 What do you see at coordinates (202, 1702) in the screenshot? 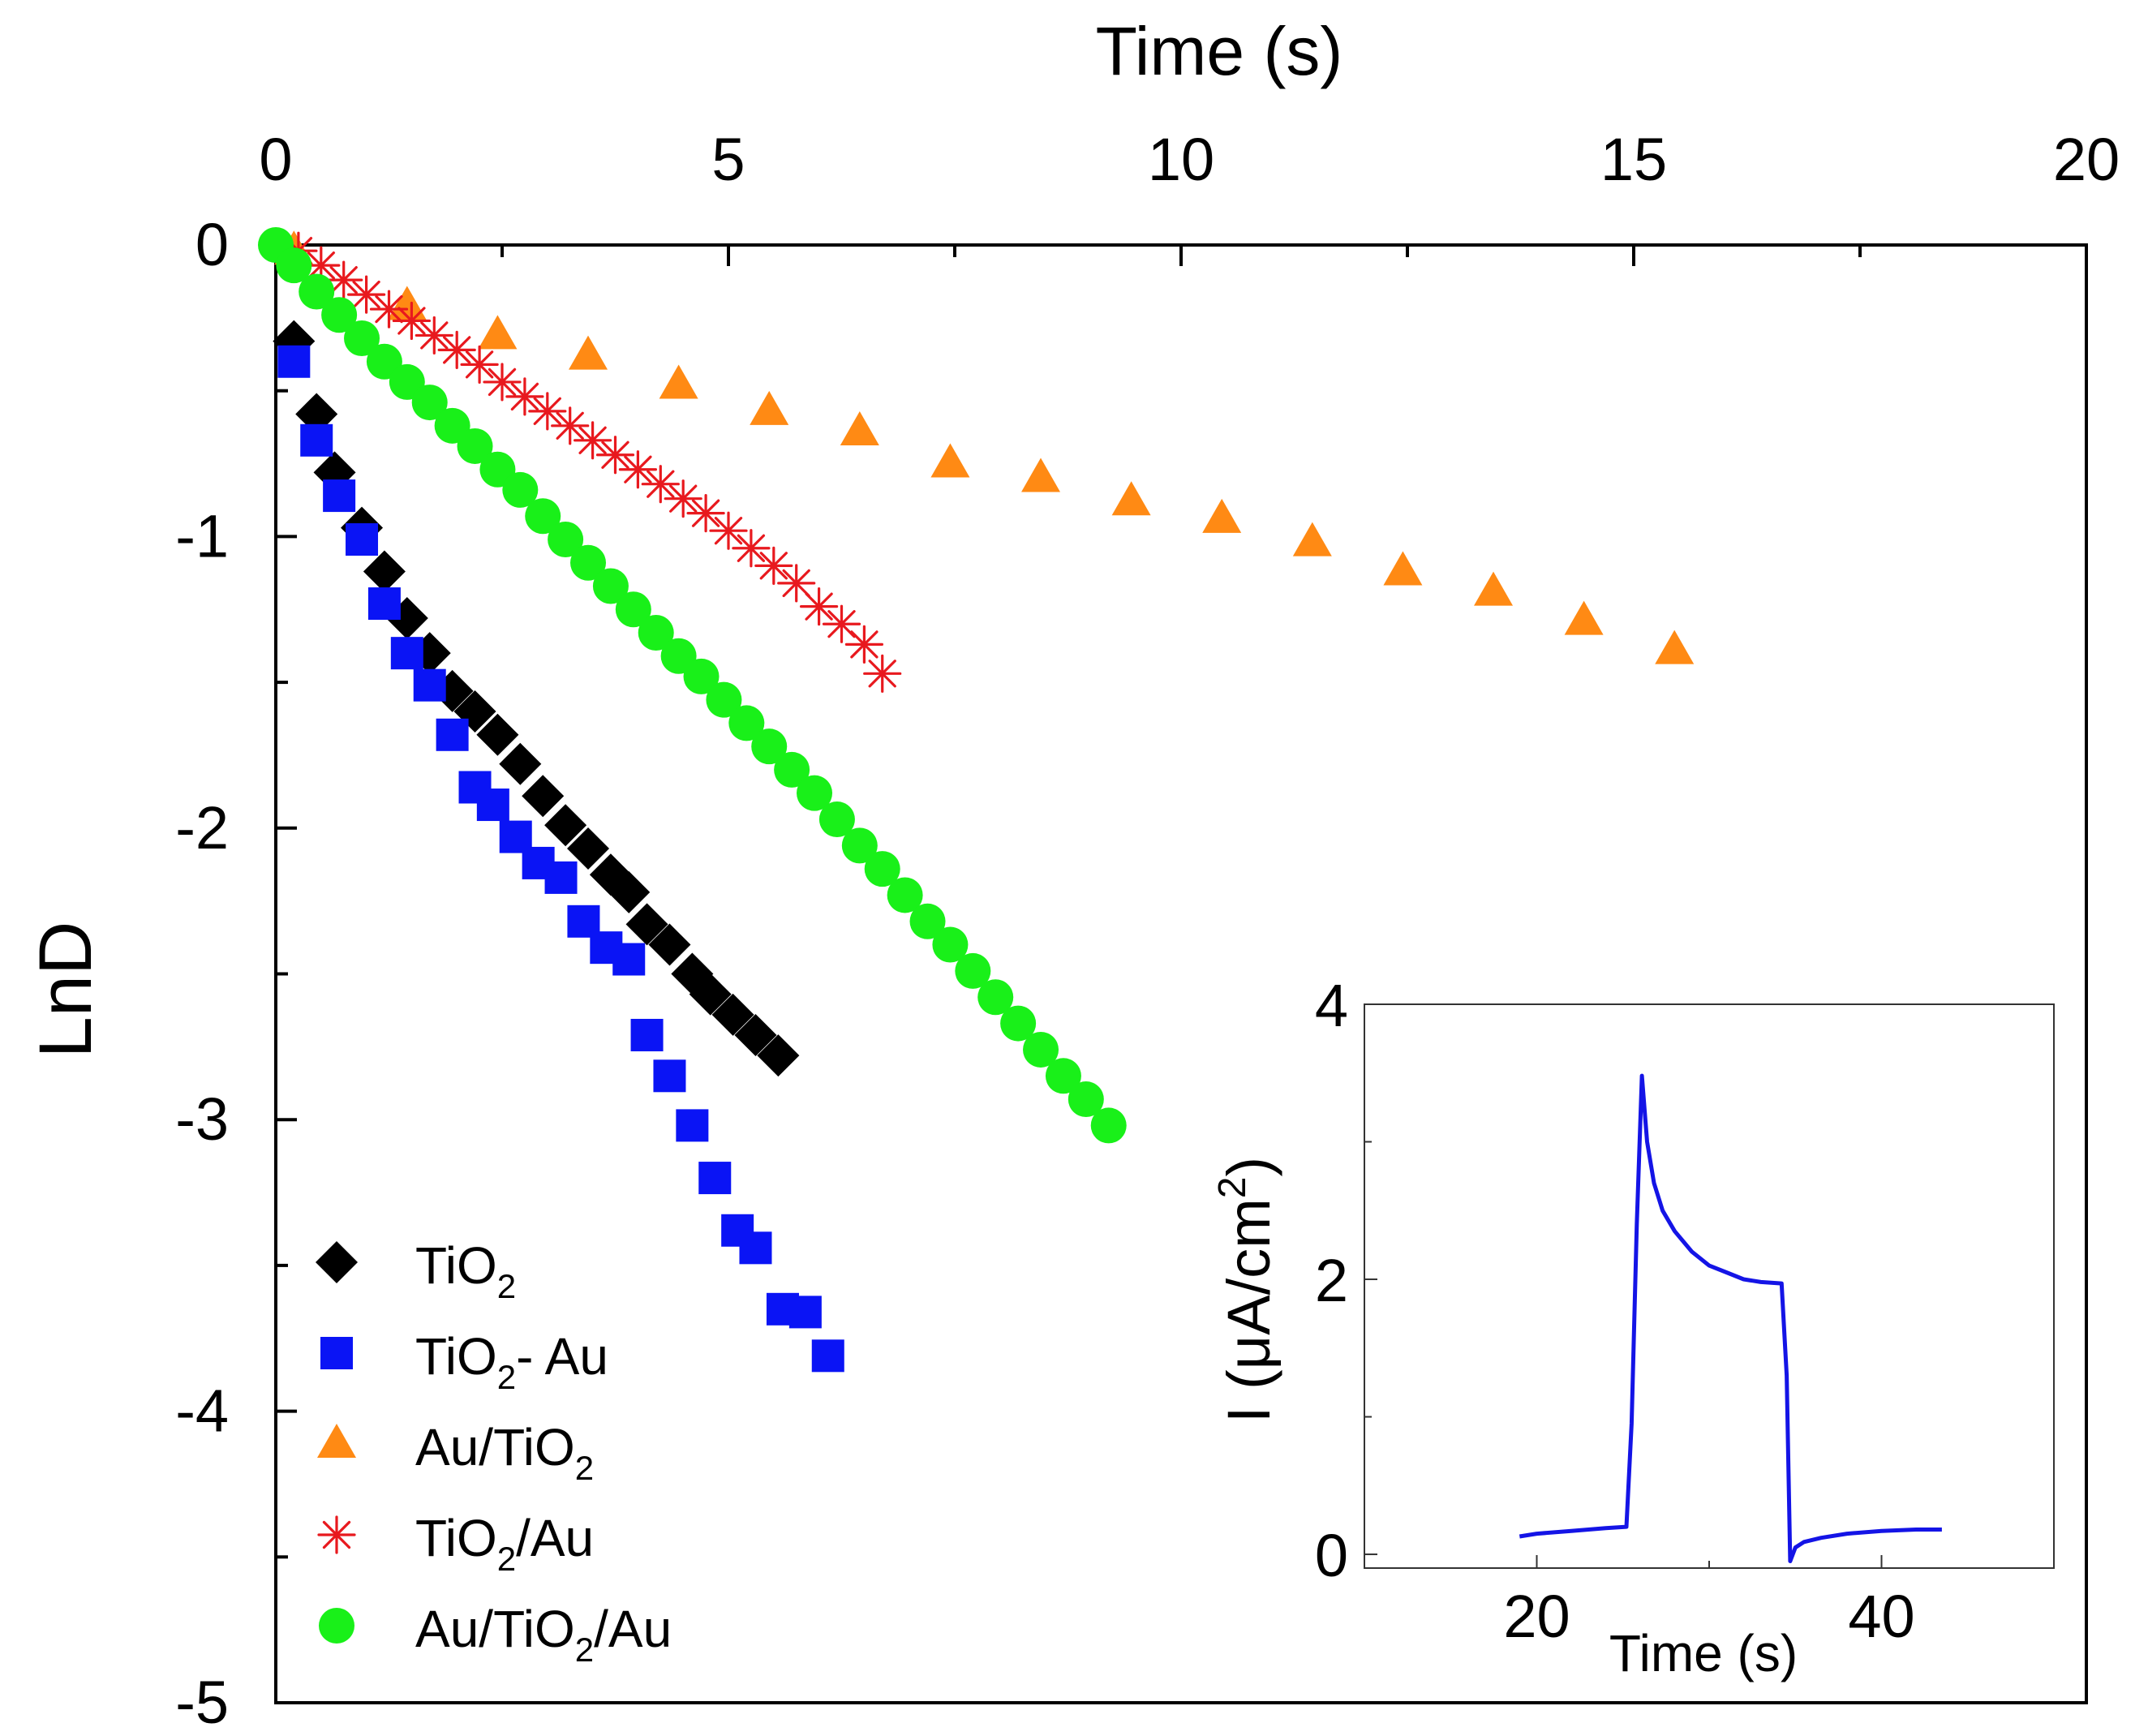
I see `y-tick-label: -5` at bounding box center [202, 1702].